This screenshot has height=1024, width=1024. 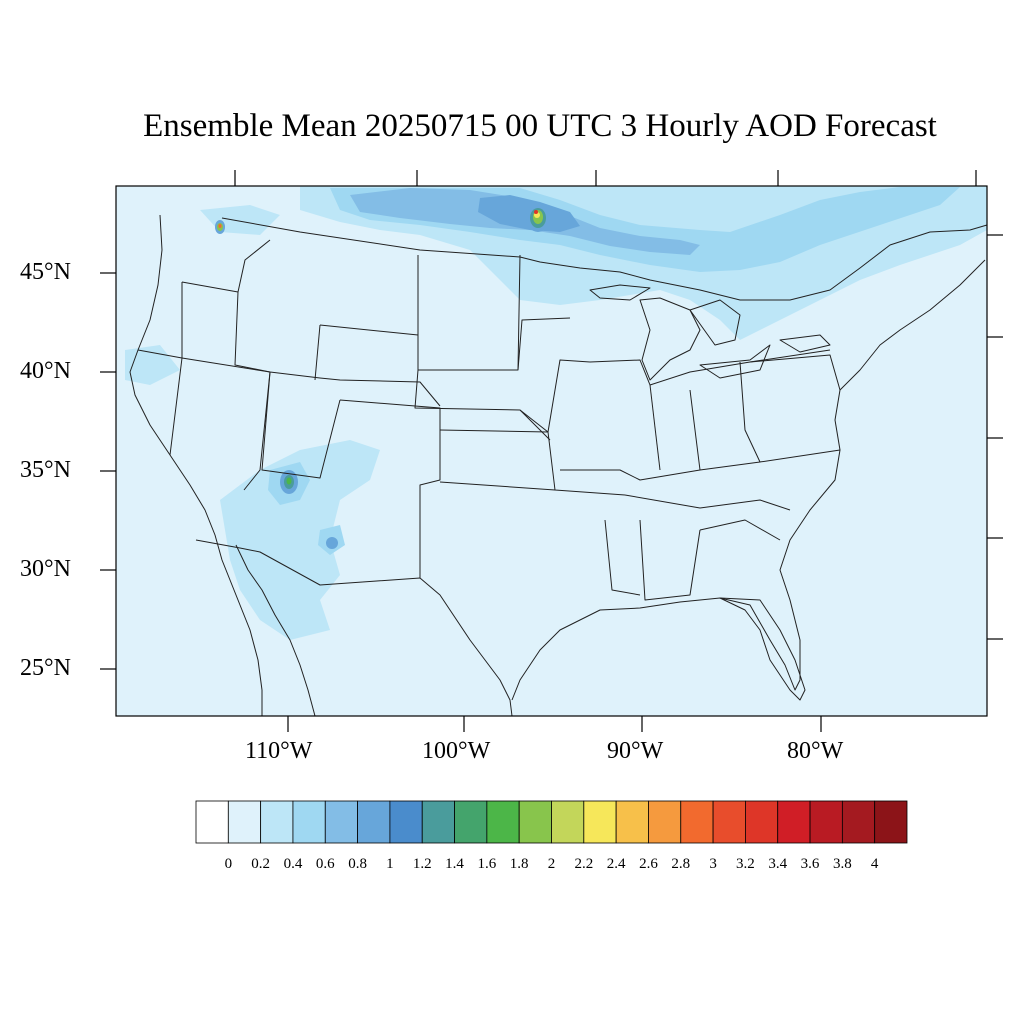 I want to click on canada-border, so click(x=604, y=259).